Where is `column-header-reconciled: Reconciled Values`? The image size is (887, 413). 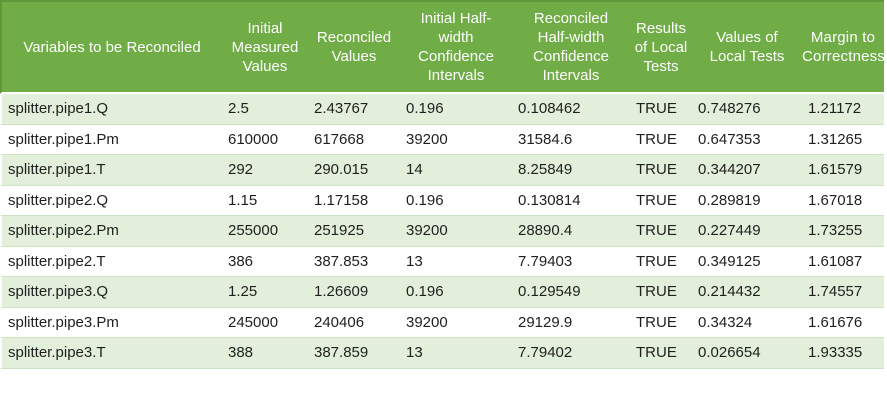
column-header-reconciled: Reconciled Values is located at coordinates (354, 47).